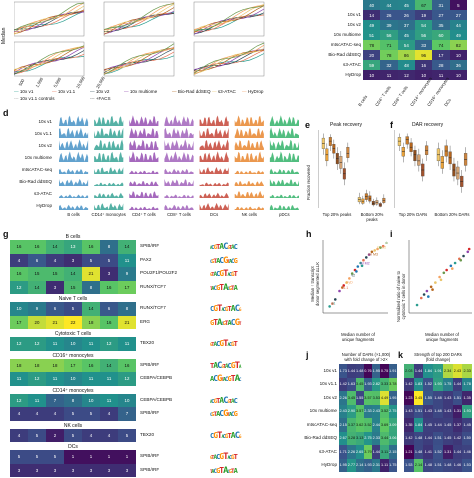 This screenshot has width=474, height=478. What do you see at coordinates (64, 91) in the screenshot?
I see `legend-item: — 10x v1.1` at bounding box center [64, 91].